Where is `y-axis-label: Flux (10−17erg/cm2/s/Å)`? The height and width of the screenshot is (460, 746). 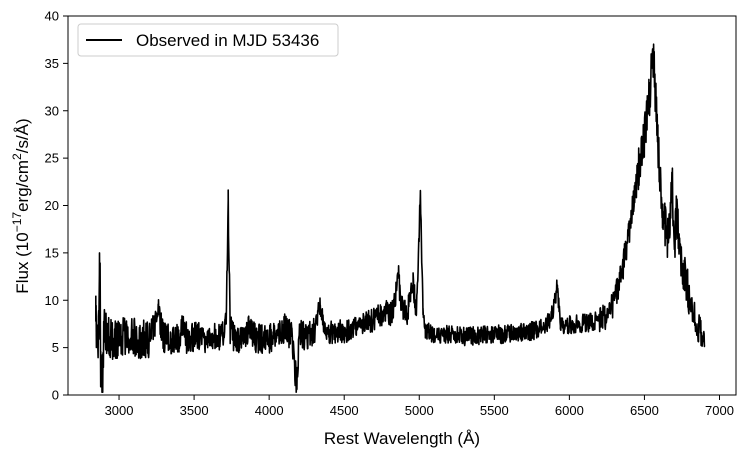
y-axis-label: Flux (10−17erg/cm2/s/Å) is located at coordinates (21, 205).